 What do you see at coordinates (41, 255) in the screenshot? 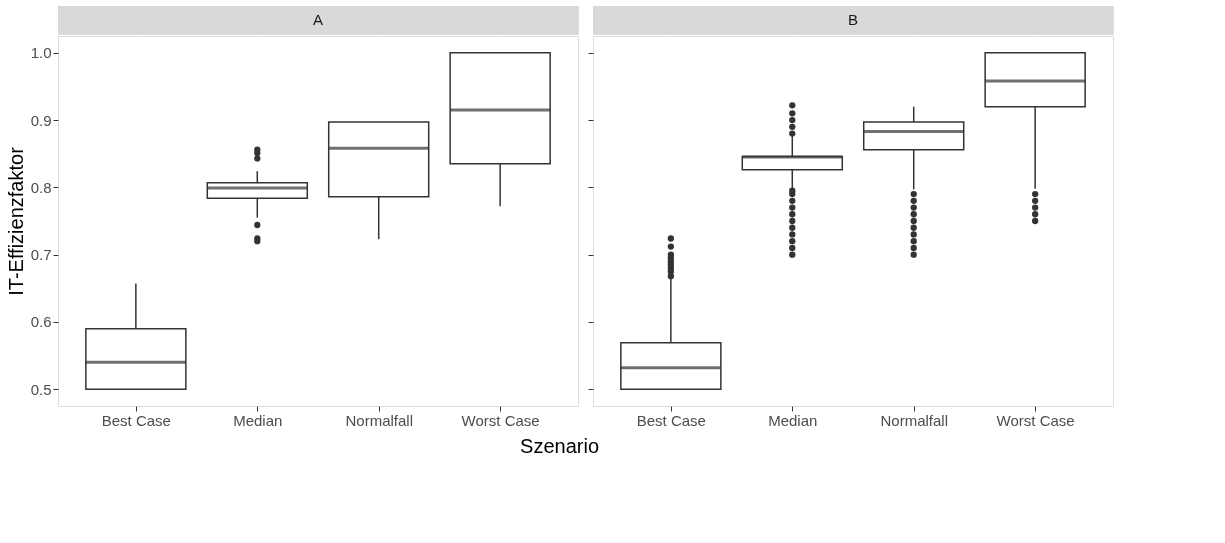
I see `y-tick-label: 0.7` at bounding box center [41, 255].